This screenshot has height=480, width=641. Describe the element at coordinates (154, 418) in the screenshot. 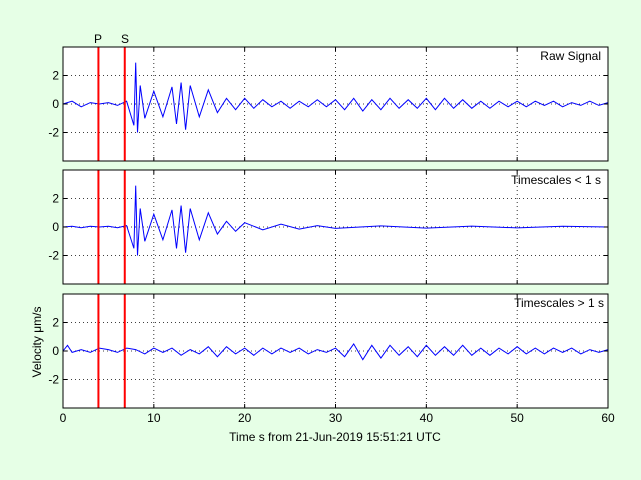

I see `x-tick-label: 10` at that location.